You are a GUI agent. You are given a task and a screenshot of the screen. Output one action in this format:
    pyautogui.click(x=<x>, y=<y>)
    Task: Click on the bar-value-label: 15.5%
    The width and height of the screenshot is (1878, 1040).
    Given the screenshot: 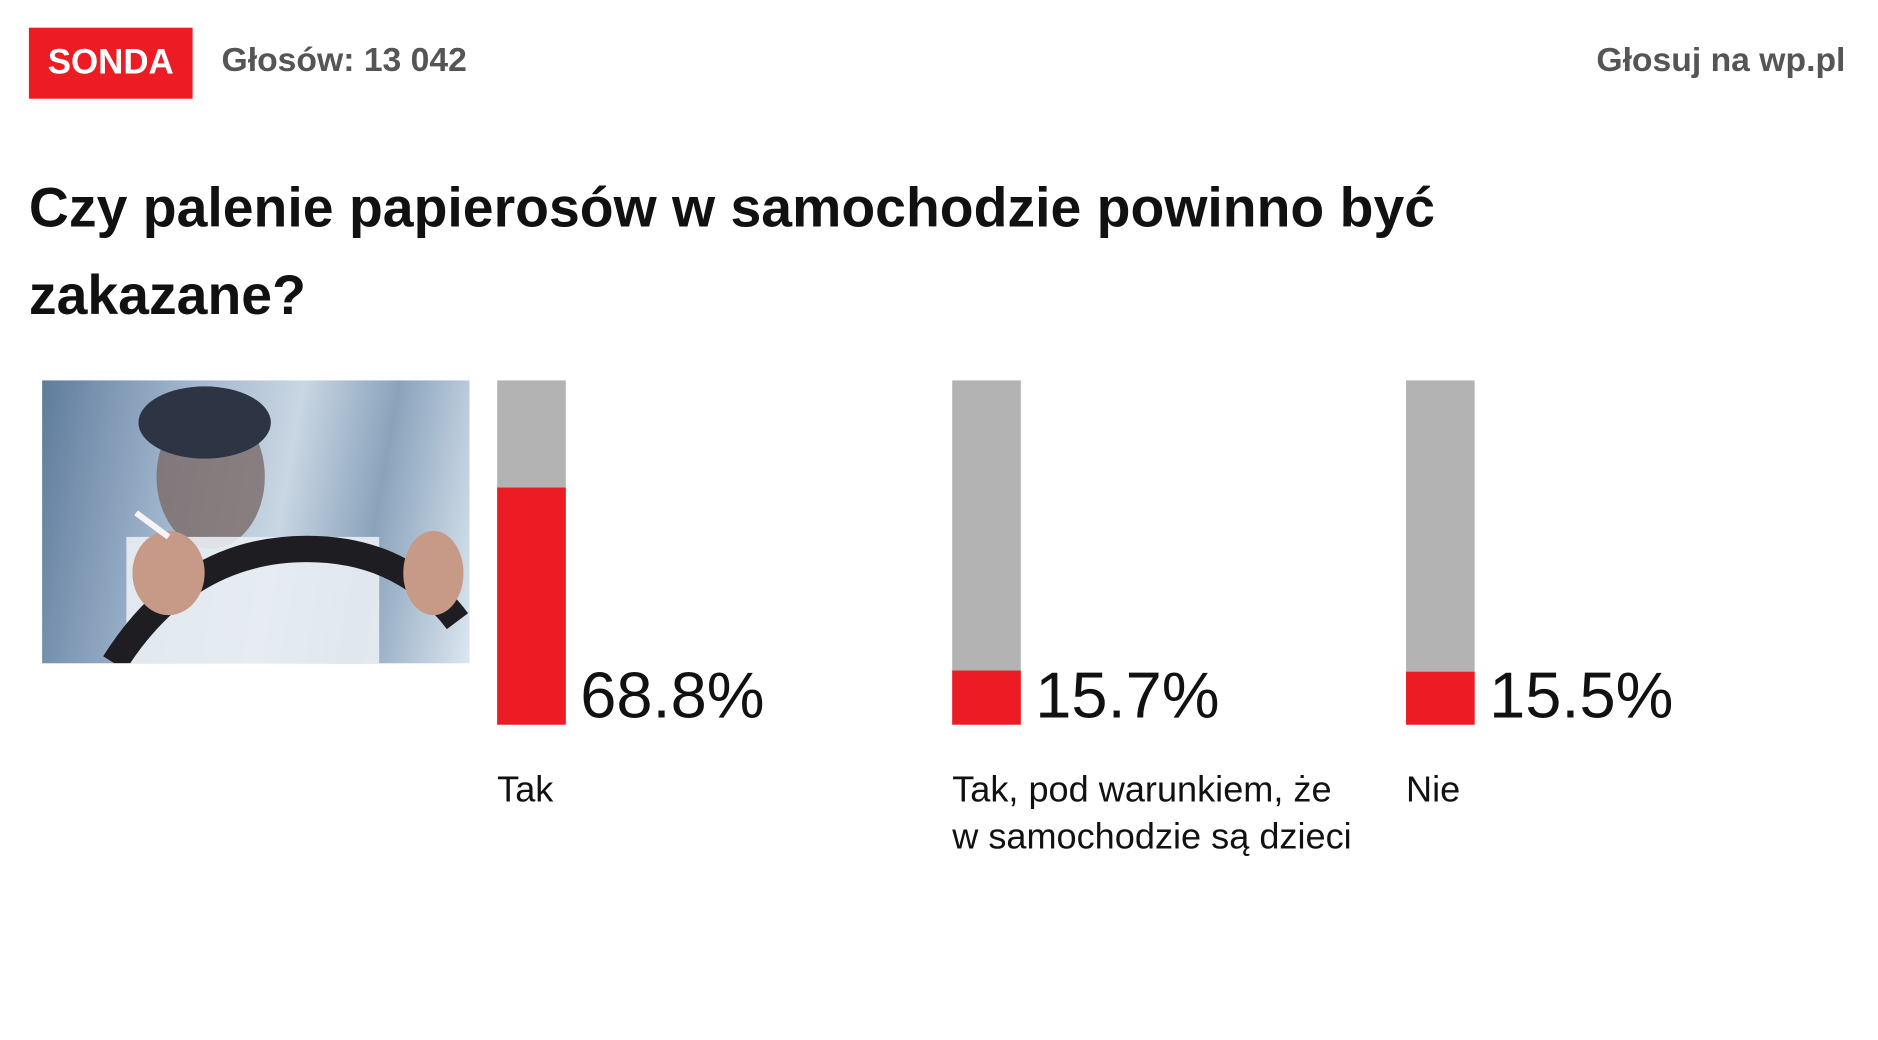 What is the action you would take?
    pyautogui.click(x=1581, y=695)
    